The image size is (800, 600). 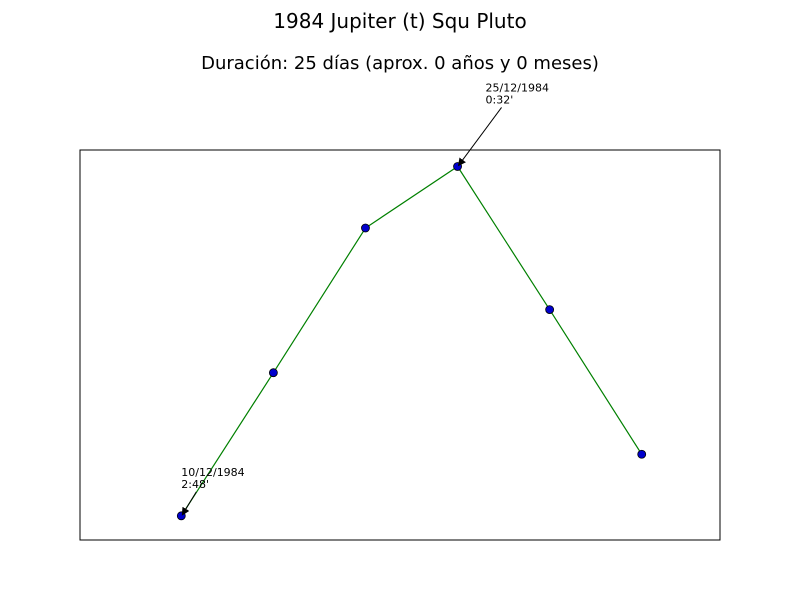 I want to click on chart-title: 1984 Jupiter (t) Squ Pluto, so click(x=399, y=21).